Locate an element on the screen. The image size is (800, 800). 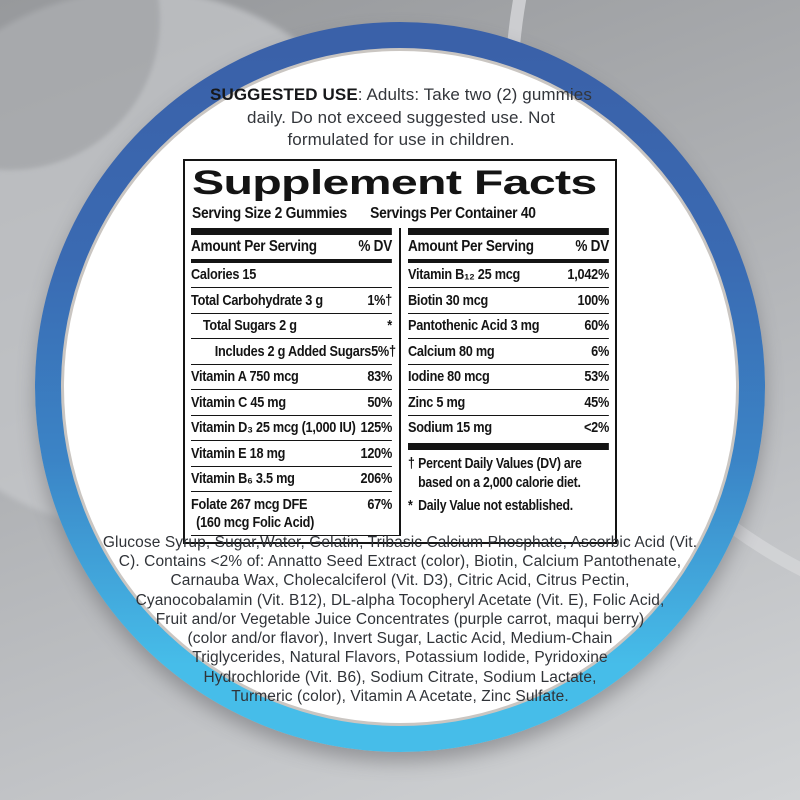
fact-label: Vitamin E 18 mg is located at coordinates (238, 453).